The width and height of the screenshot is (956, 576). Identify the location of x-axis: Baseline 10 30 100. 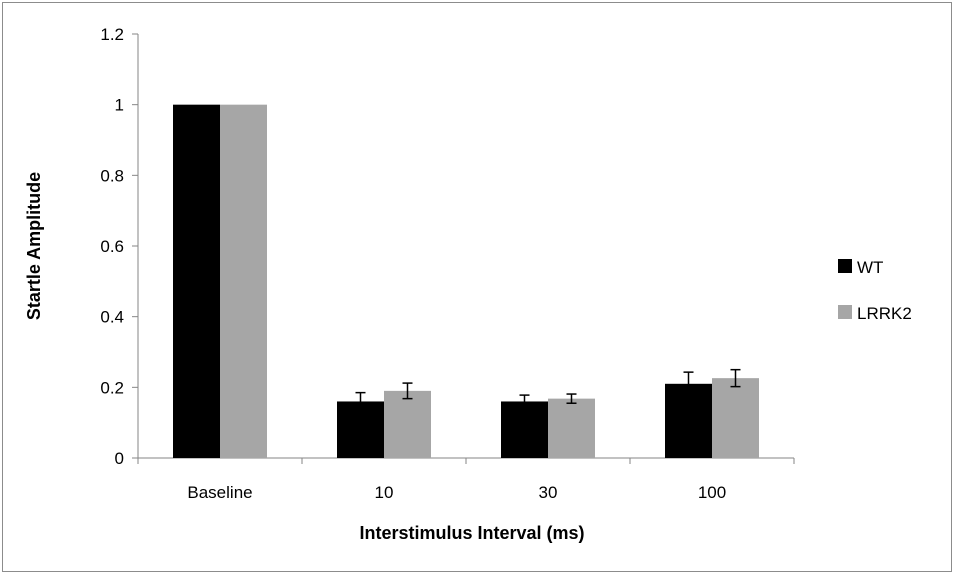
(466, 479).